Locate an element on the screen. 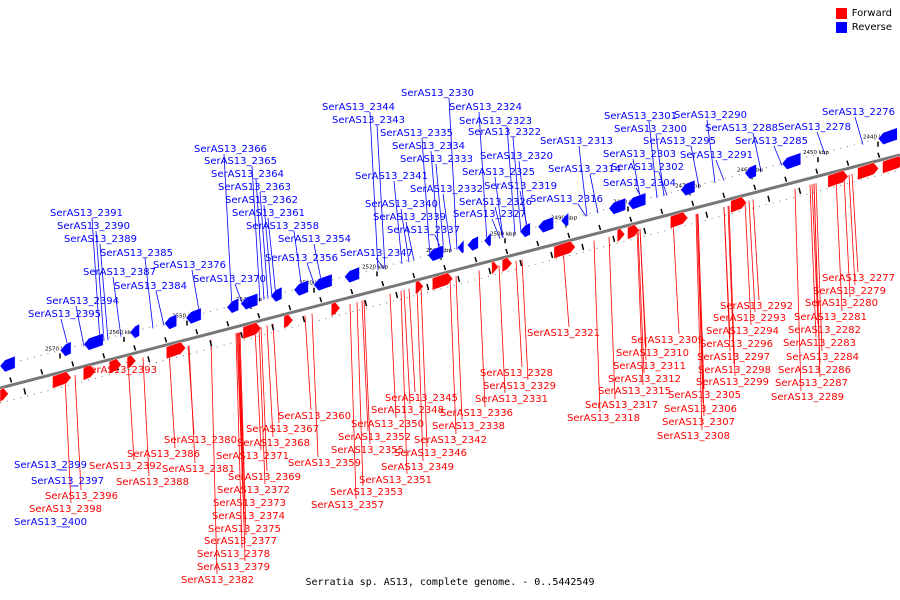 This screenshot has height=600, width=900. gene-label: SerAS13_2343 is located at coordinates (368, 120).